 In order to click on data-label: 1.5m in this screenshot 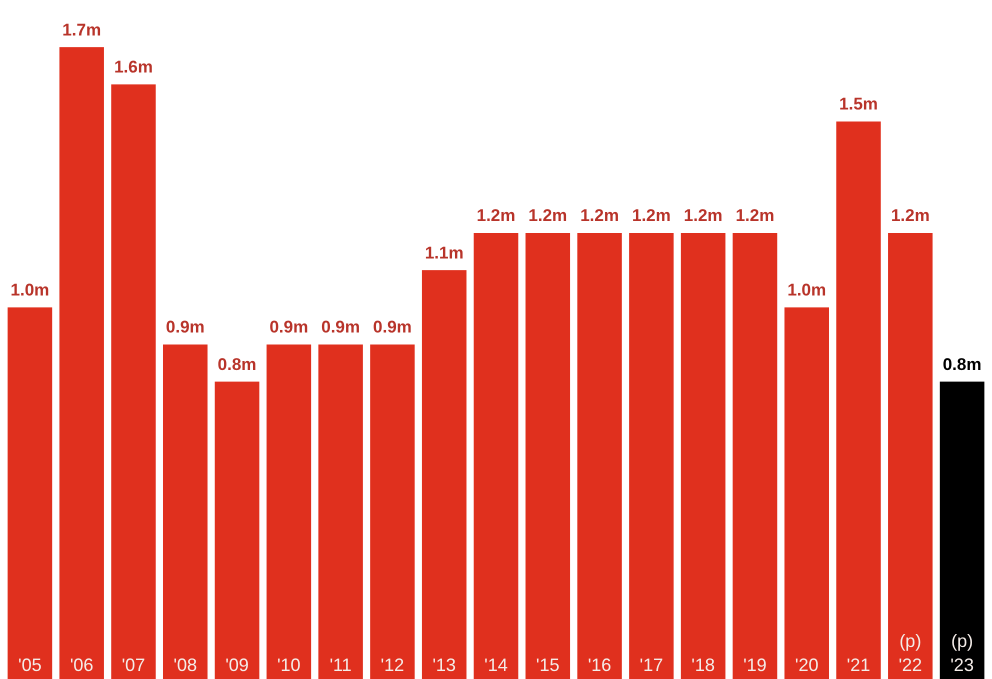, I will do `click(858, 104)`.